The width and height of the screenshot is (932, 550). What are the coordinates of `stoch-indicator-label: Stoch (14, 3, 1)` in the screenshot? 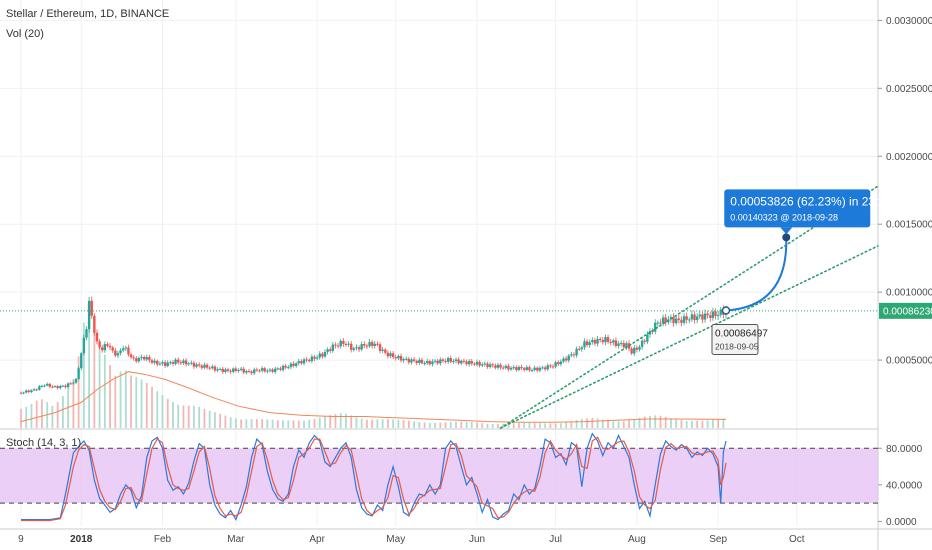 It's located at (44, 443).